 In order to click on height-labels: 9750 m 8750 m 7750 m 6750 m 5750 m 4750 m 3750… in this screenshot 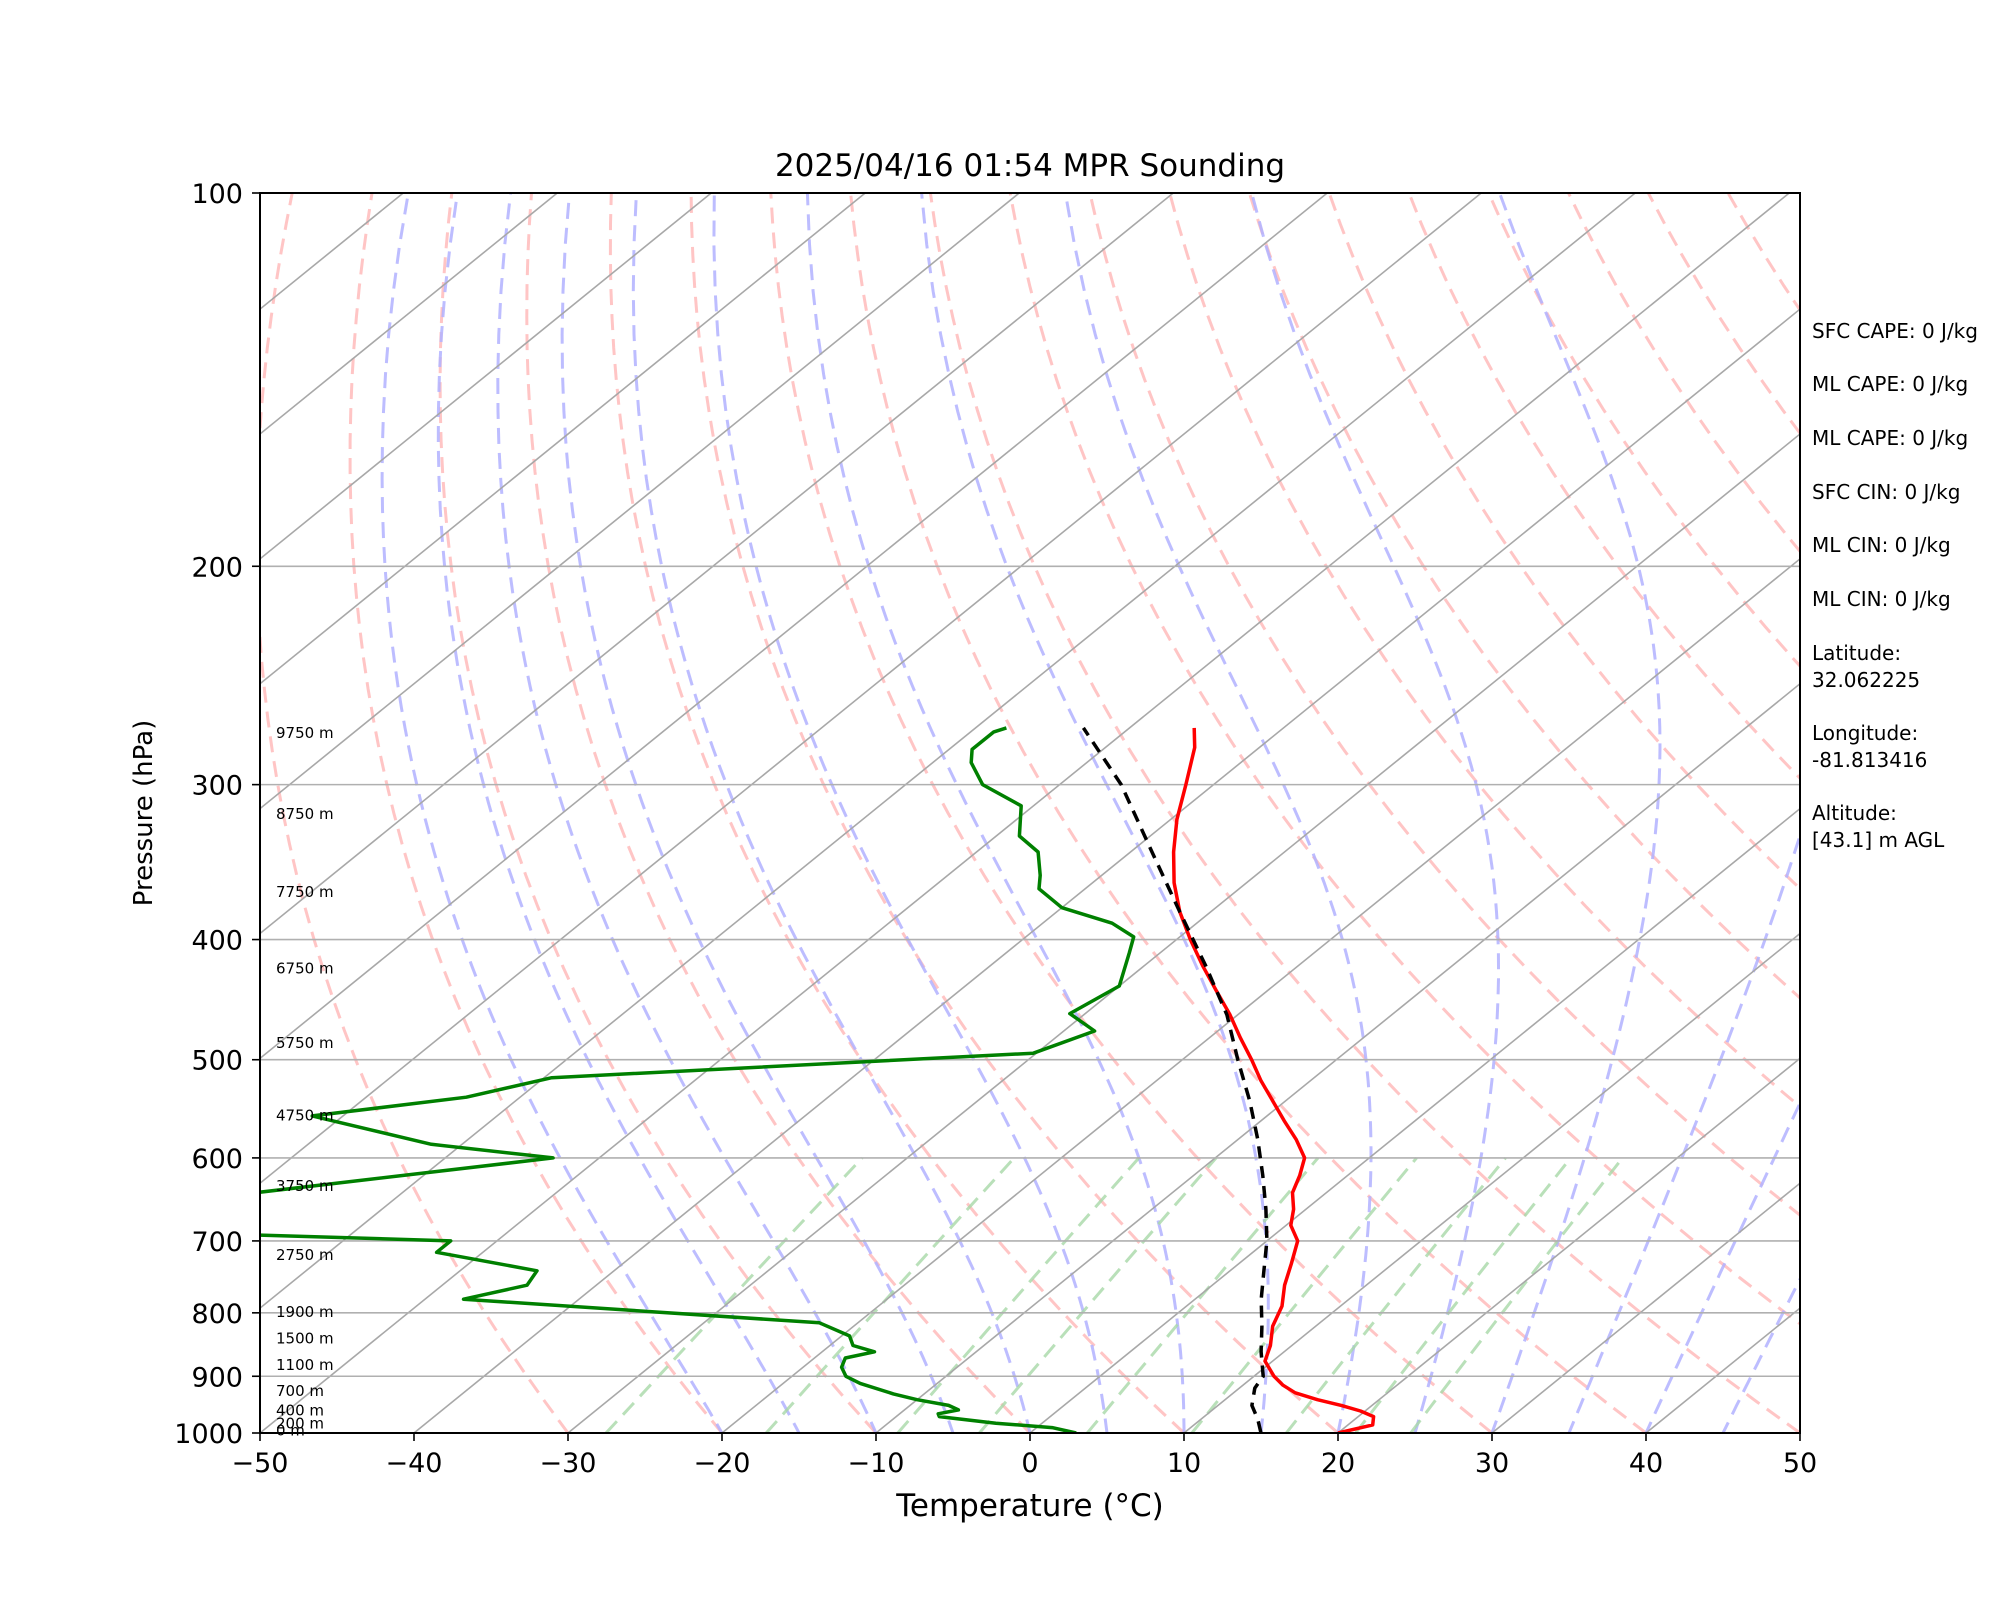, I will do `click(305, 1082)`.